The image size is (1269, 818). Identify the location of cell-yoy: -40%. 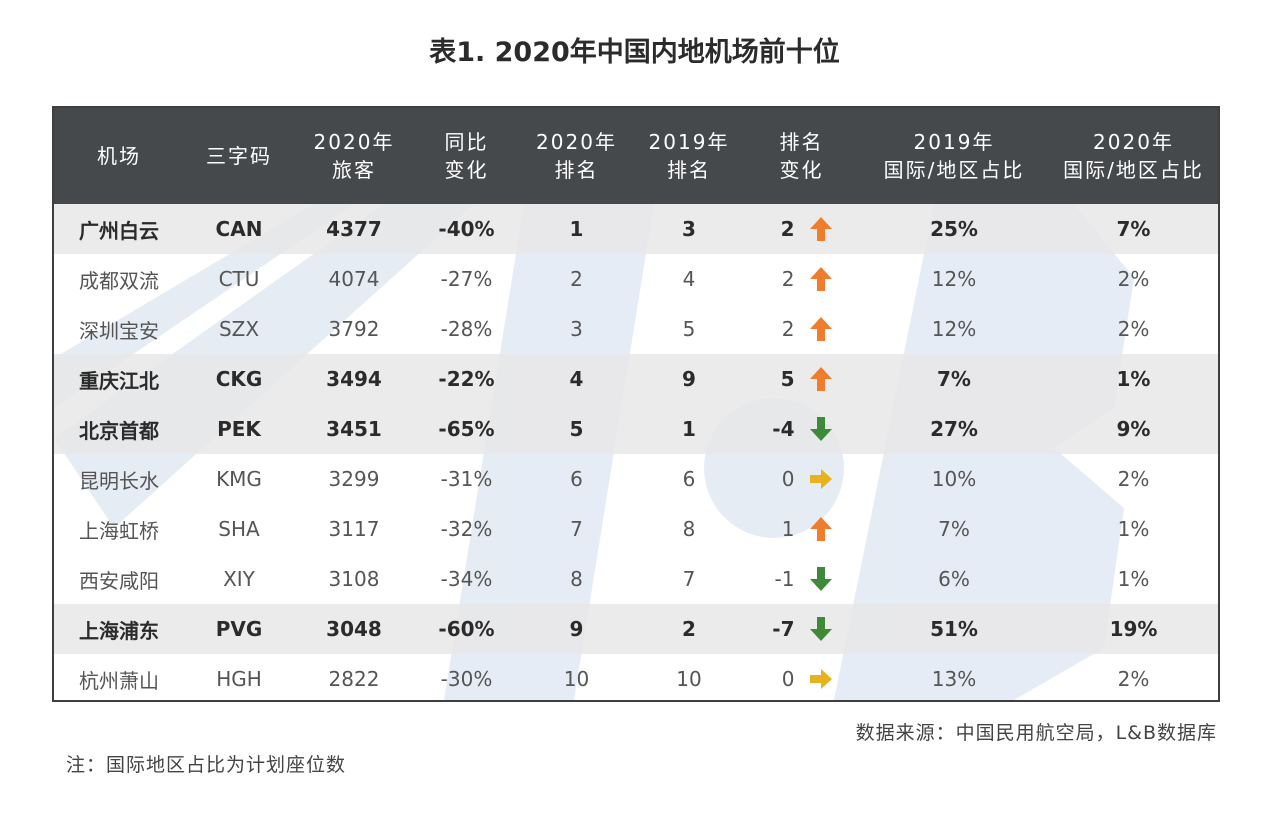
(466, 229).